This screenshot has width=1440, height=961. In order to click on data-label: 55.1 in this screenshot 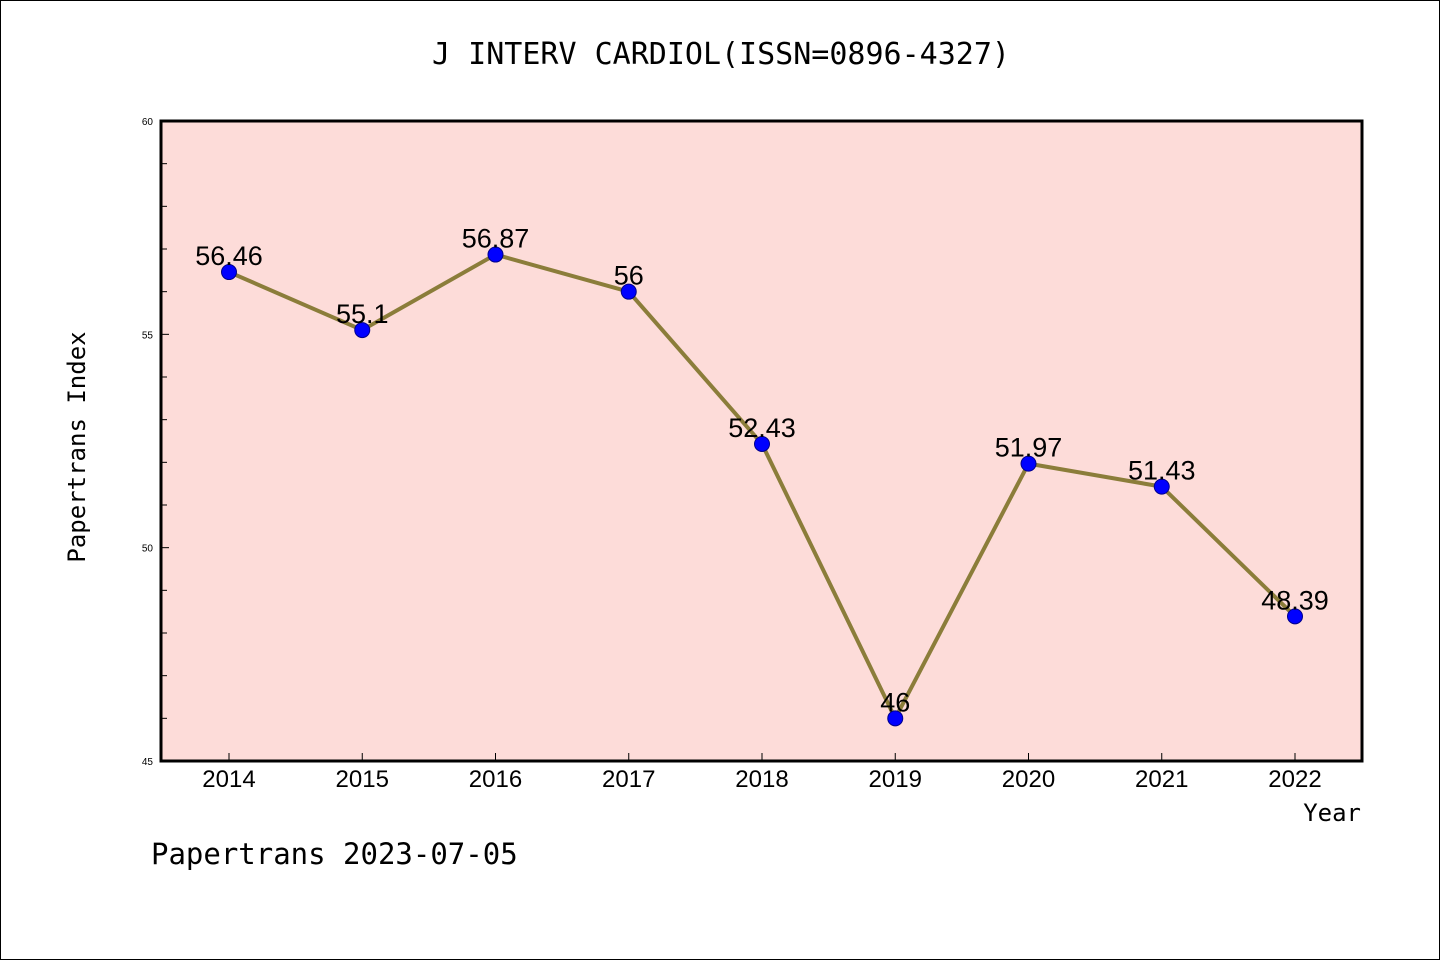, I will do `click(362, 314)`.